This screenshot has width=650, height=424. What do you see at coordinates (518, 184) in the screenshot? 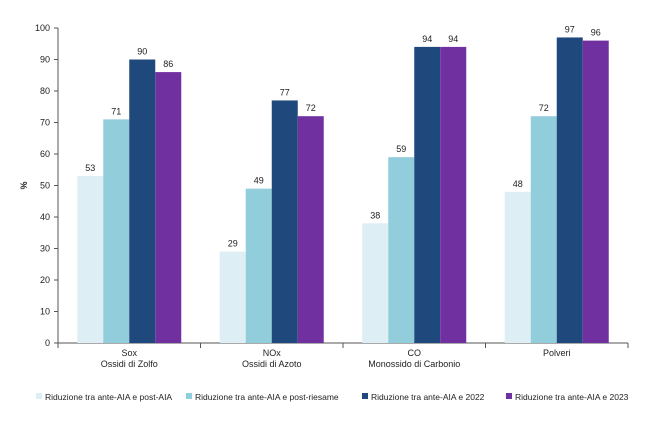
I see `data-label: 48` at bounding box center [518, 184].